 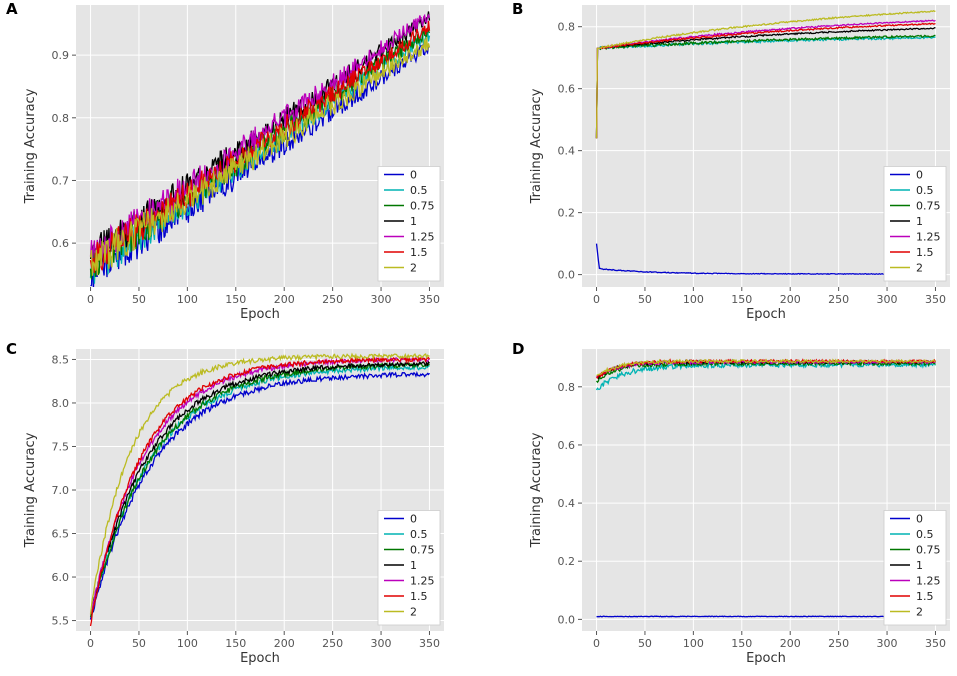 I want to click on y-tick-label: 0.9, so click(x=61, y=55).